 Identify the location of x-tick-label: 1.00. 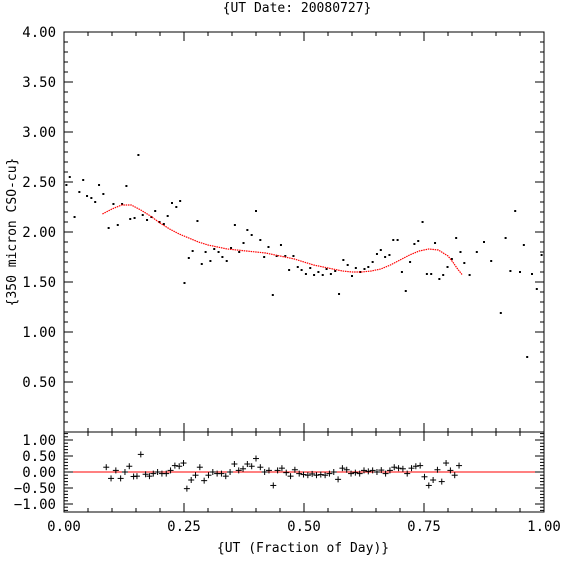
(544, 527).